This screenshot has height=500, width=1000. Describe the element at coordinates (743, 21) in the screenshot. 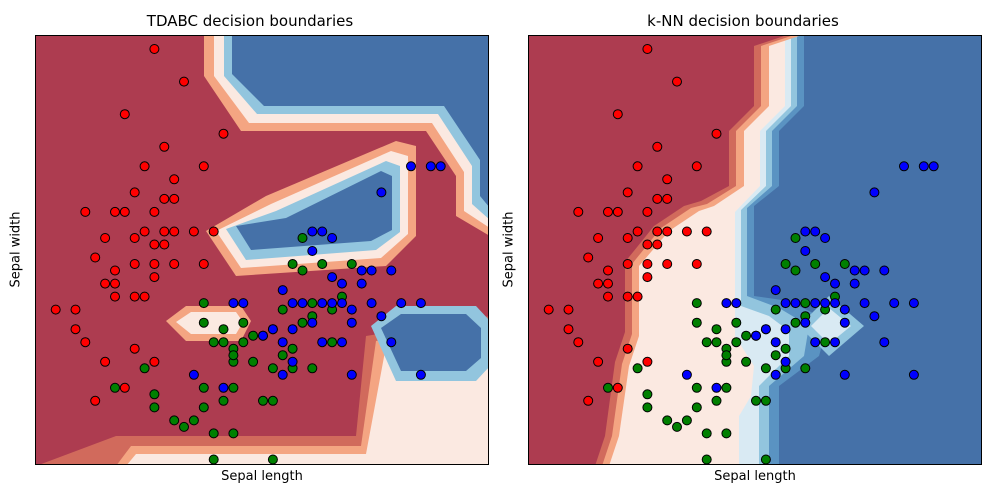

I see `chart-title: k-NN decision boundaries` at that location.